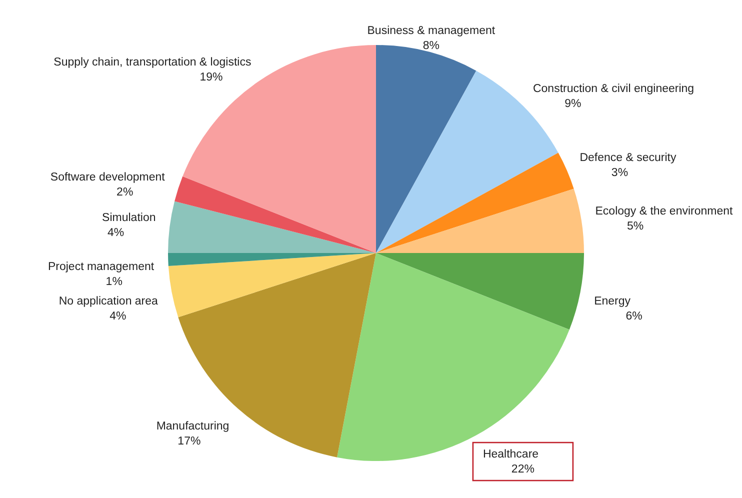 This screenshot has width=742, height=498. I want to click on data-label: 5%, so click(635, 226).